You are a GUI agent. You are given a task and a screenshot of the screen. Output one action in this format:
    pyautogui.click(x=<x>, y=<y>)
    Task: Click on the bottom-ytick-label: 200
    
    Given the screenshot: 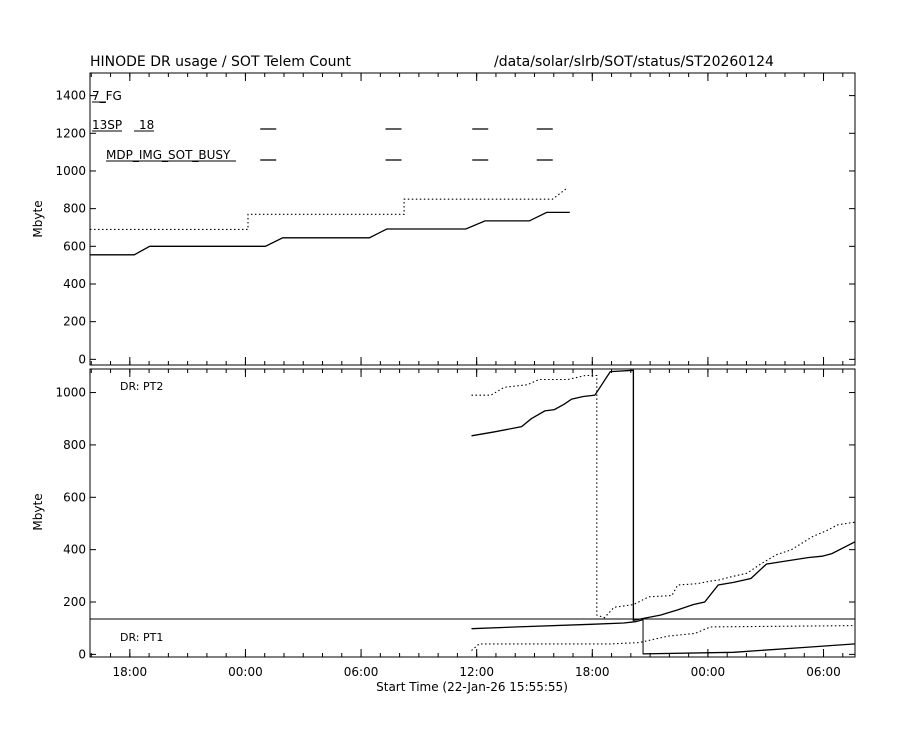 What is the action you would take?
    pyautogui.click(x=74, y=602)
    